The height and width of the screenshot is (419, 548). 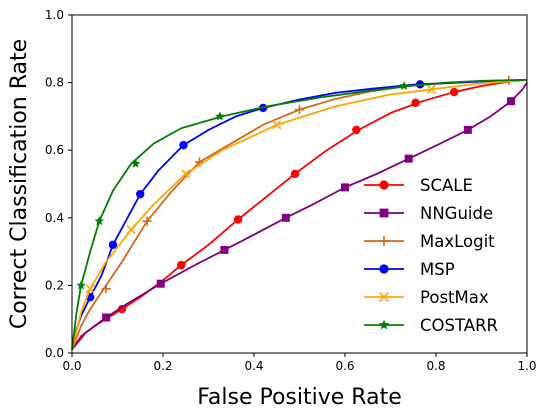 What do you see at coordinates (54, 150) in the screenshot?
I see `y-tick-label: 0.6` at bounding box center [54, 150].